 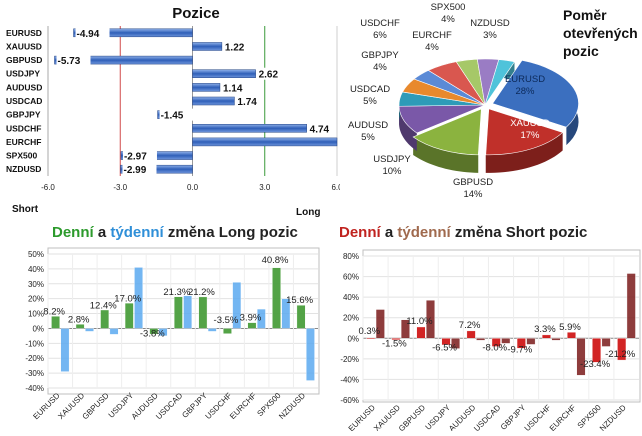 What do you see at coordinates (233, 88) in the screenshot?
I see `pozice-value-audusd: 1.14` at bounding box center [233, 88].